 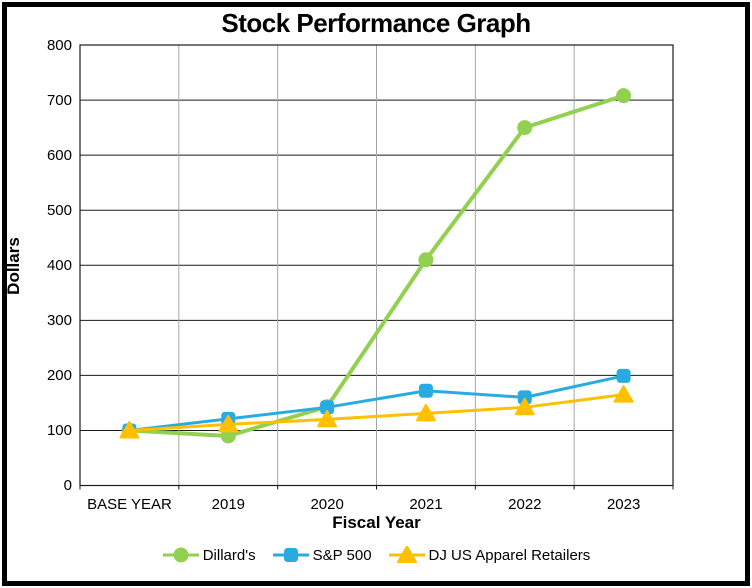 What do you see at coordinates (509, 555) in the screenshot?
I see `legend-label: DJ US Apparel Retailers` at bounding box center [509, 555].